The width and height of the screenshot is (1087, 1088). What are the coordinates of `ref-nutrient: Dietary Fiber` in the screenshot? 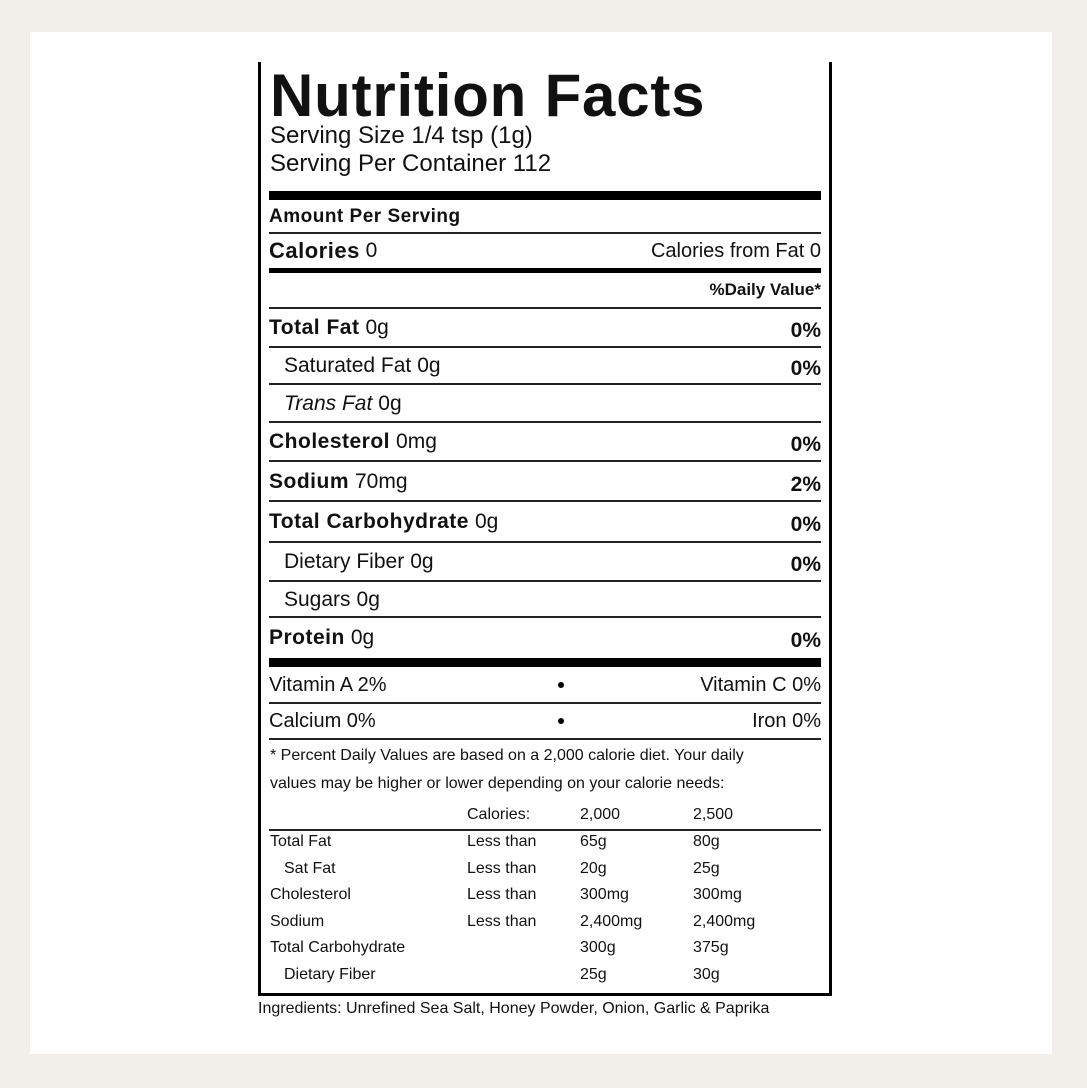 It's located at (330, 974).